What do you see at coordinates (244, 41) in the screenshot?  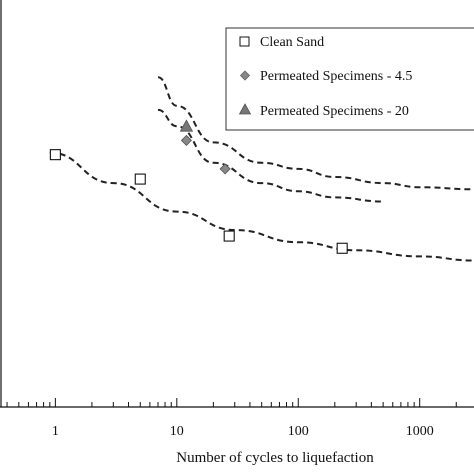 I see `legend-clean-sand-marker` at bounding box center [244, 41].